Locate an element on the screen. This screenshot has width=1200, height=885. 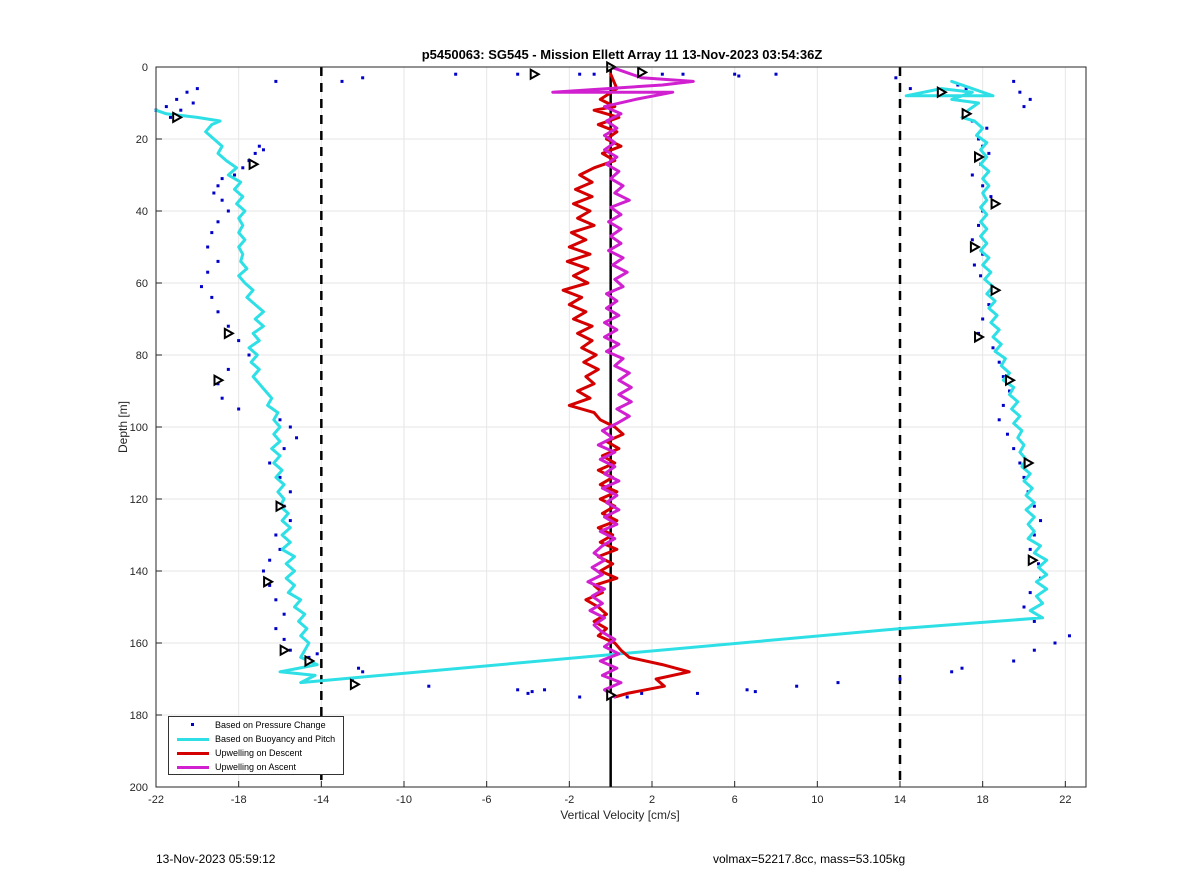
x-tick-label: -14 is located at coordinates (321, 800).